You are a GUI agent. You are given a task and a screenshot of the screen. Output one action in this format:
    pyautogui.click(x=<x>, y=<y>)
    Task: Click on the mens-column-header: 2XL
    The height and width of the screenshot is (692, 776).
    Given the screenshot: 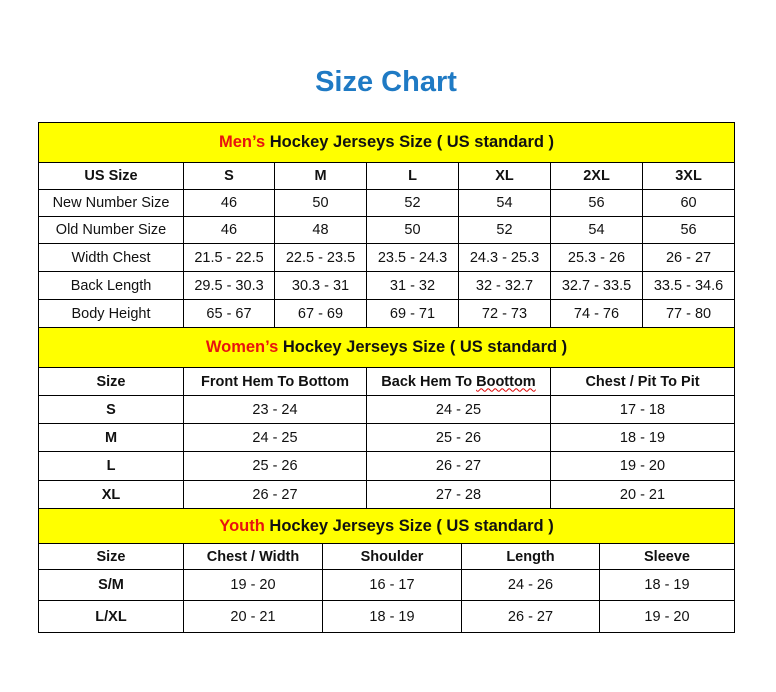 What is the action you would take?
    pyautogui.click(x=596, y=176)
    